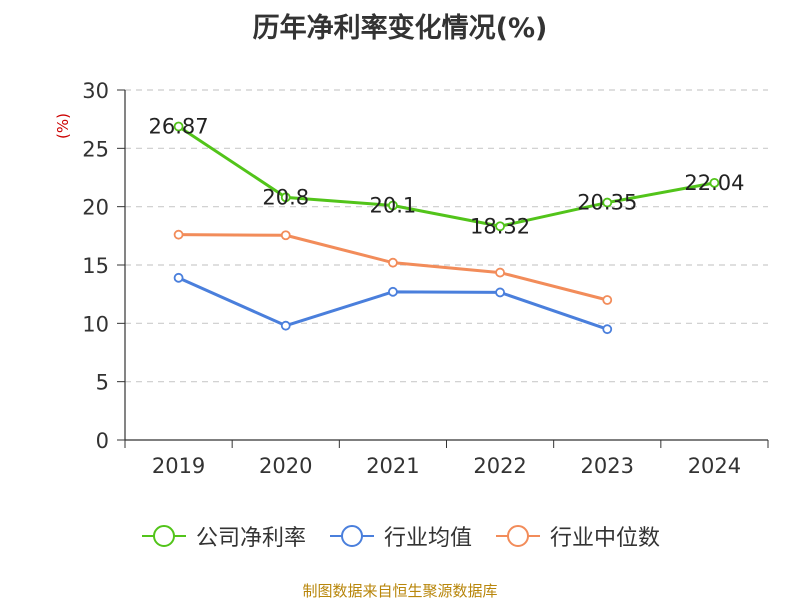 Image resolution: width=800 pixels, height=601 pixels. I want to click on y-axis-label: (%), so click(63, 126).